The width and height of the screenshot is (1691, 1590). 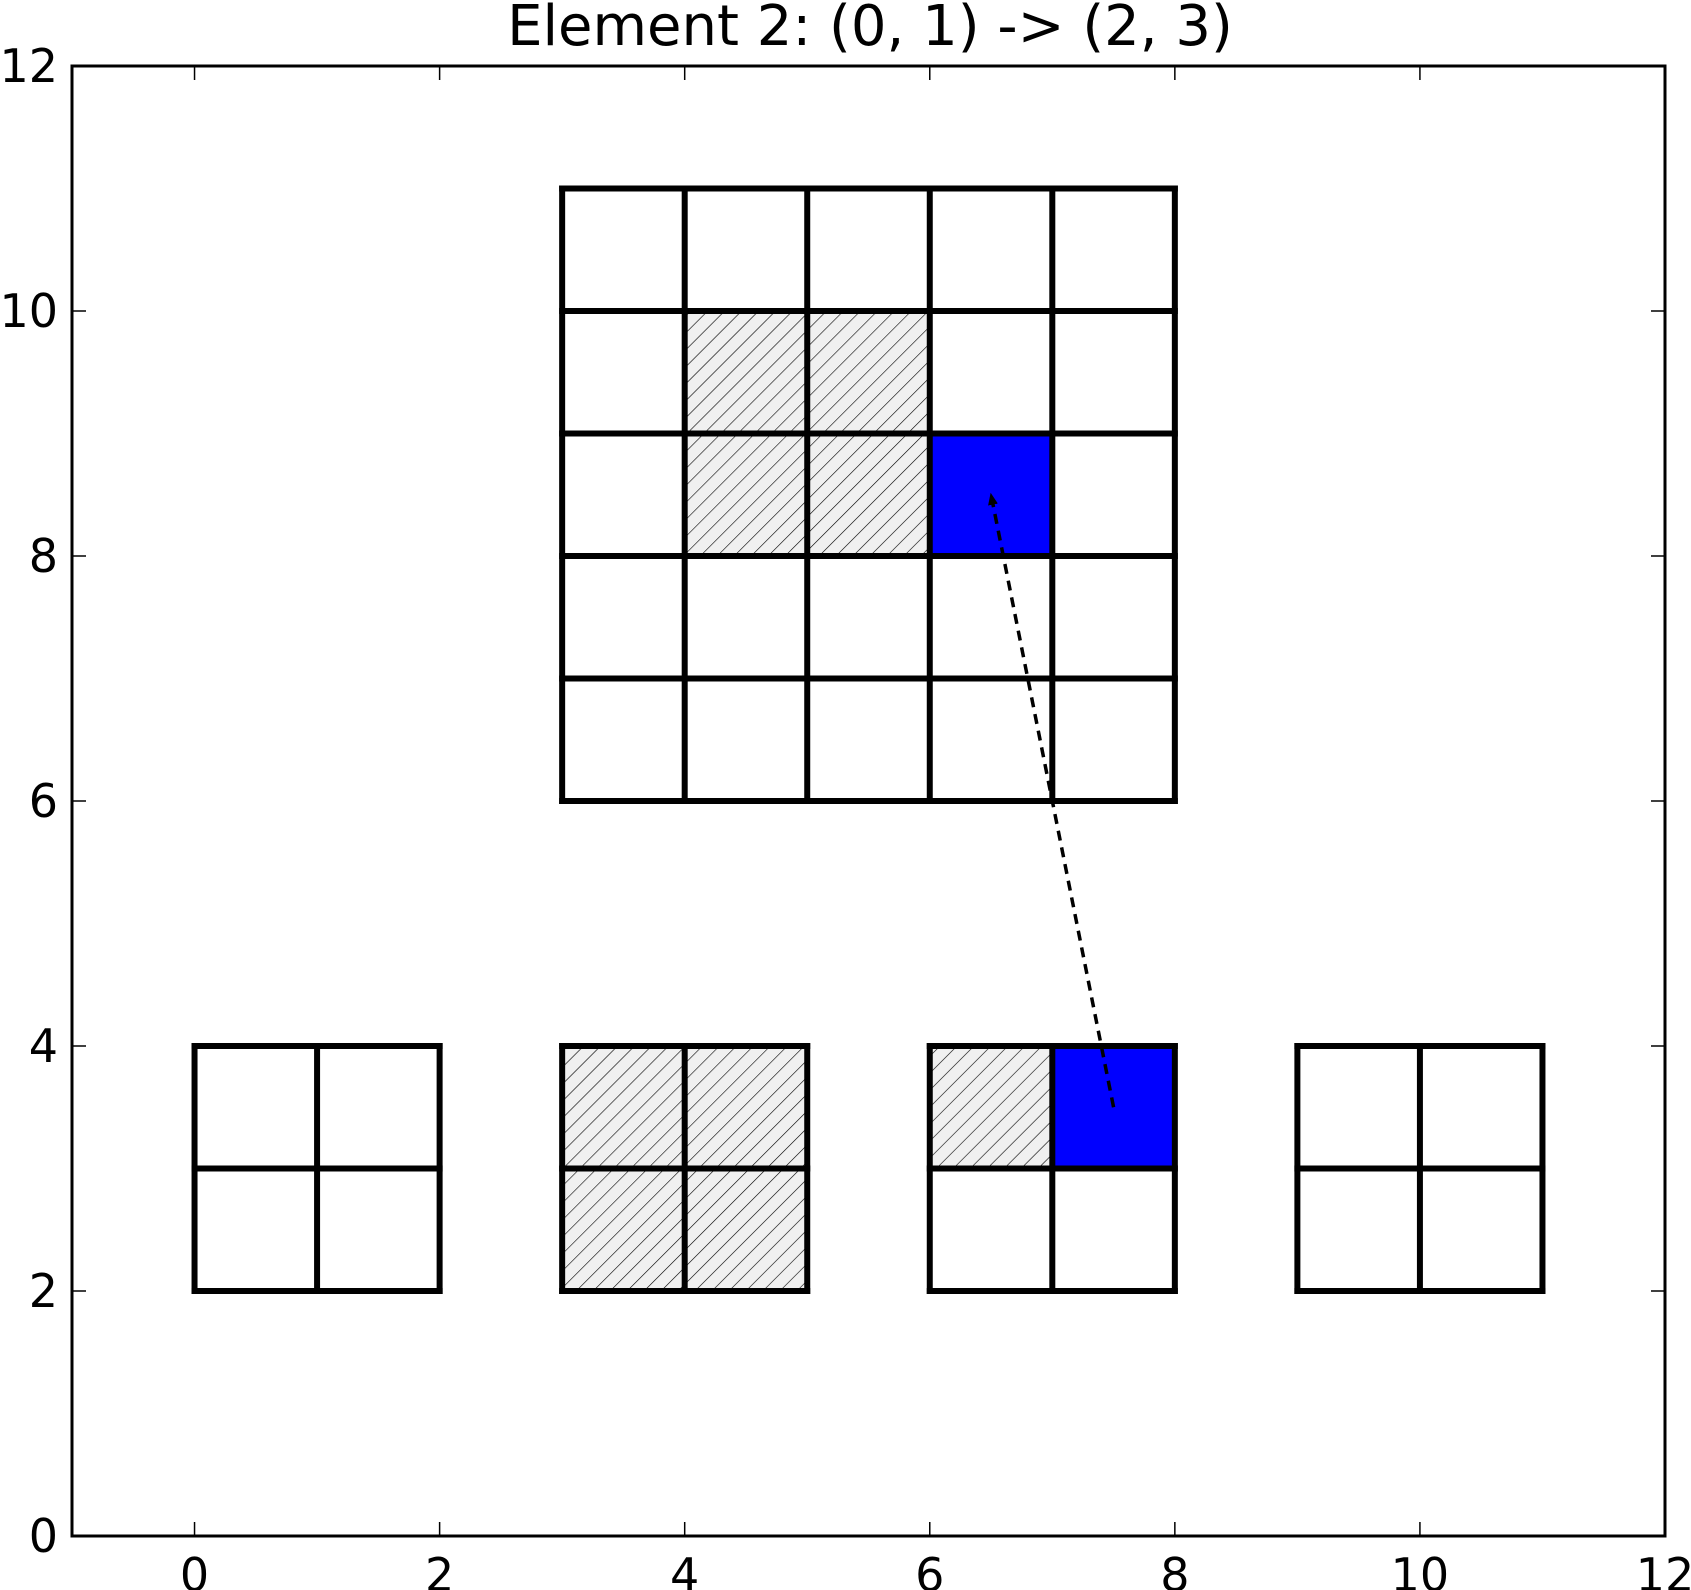 What do you see at coordinates (43, 1291) in the screenshot?
I see `y-tick-label: 2` at bounding box center [43, 1291].